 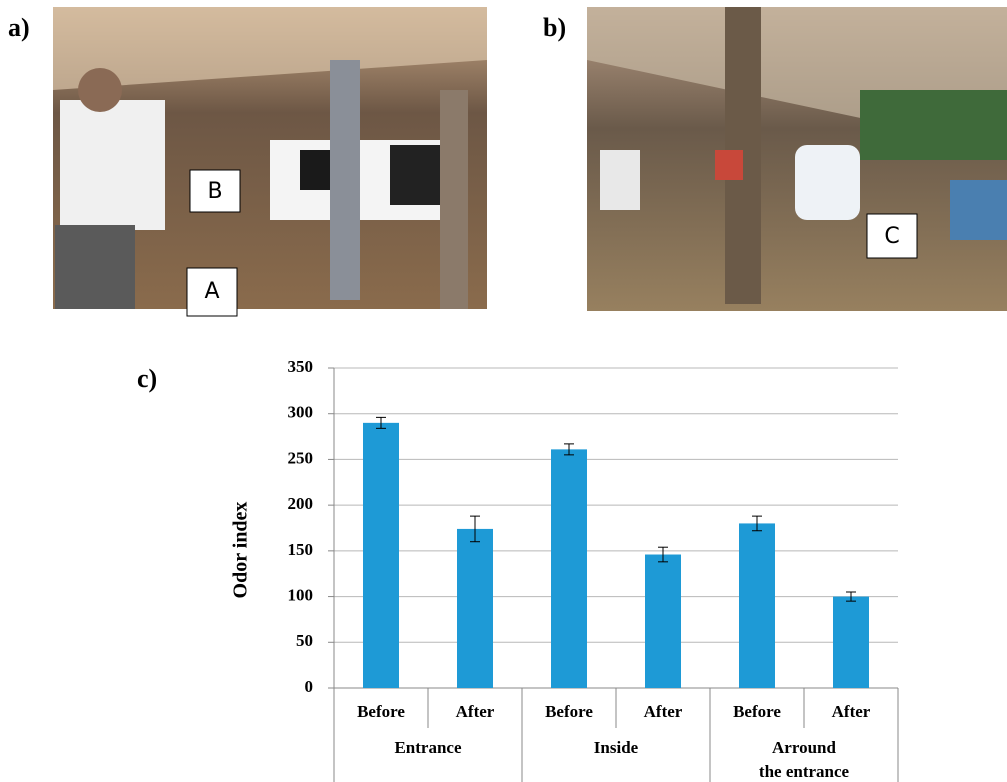 I want to click on y-tick-label: 100, so click(x=301, y=594).